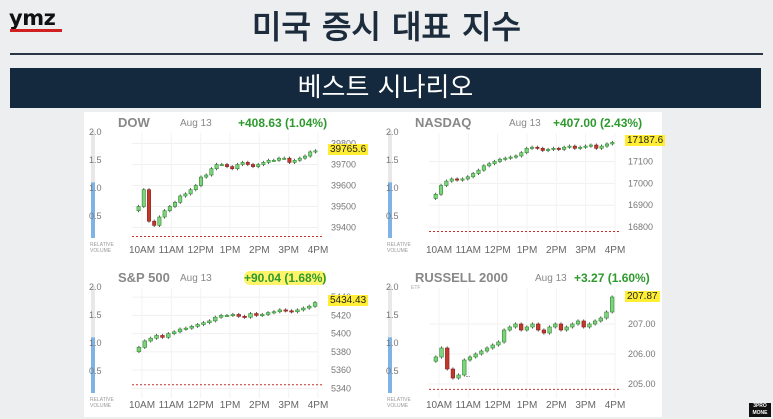 The image size is (773, 419). I want to click on volume-caption: VOLUME, so click(398, 406).